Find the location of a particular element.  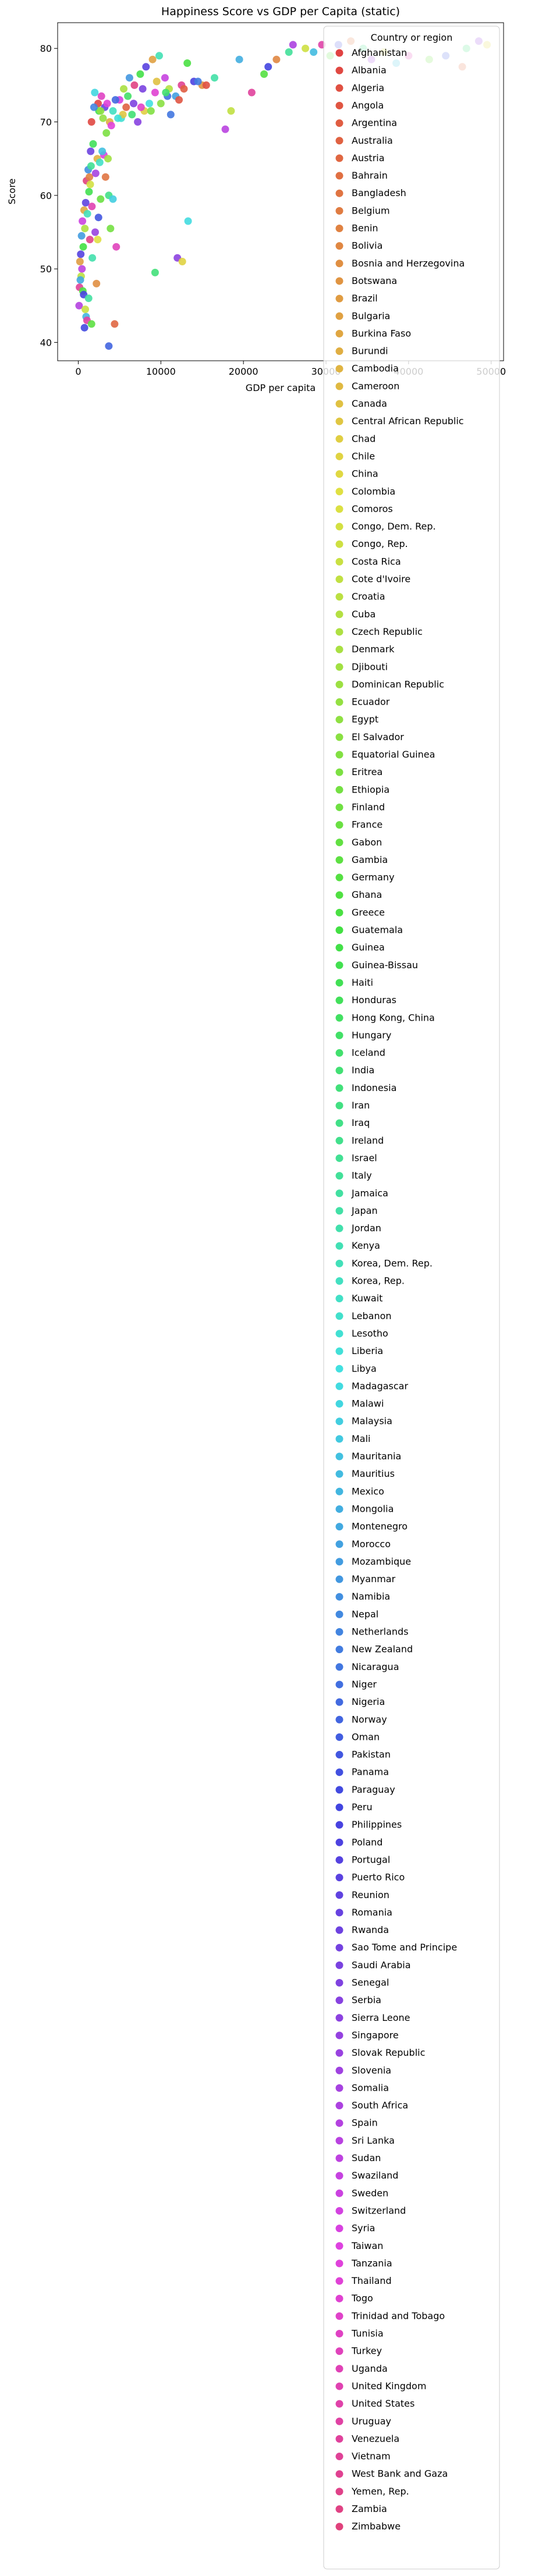

legend-item: Montenegro is located at coordinates (371, 1526).